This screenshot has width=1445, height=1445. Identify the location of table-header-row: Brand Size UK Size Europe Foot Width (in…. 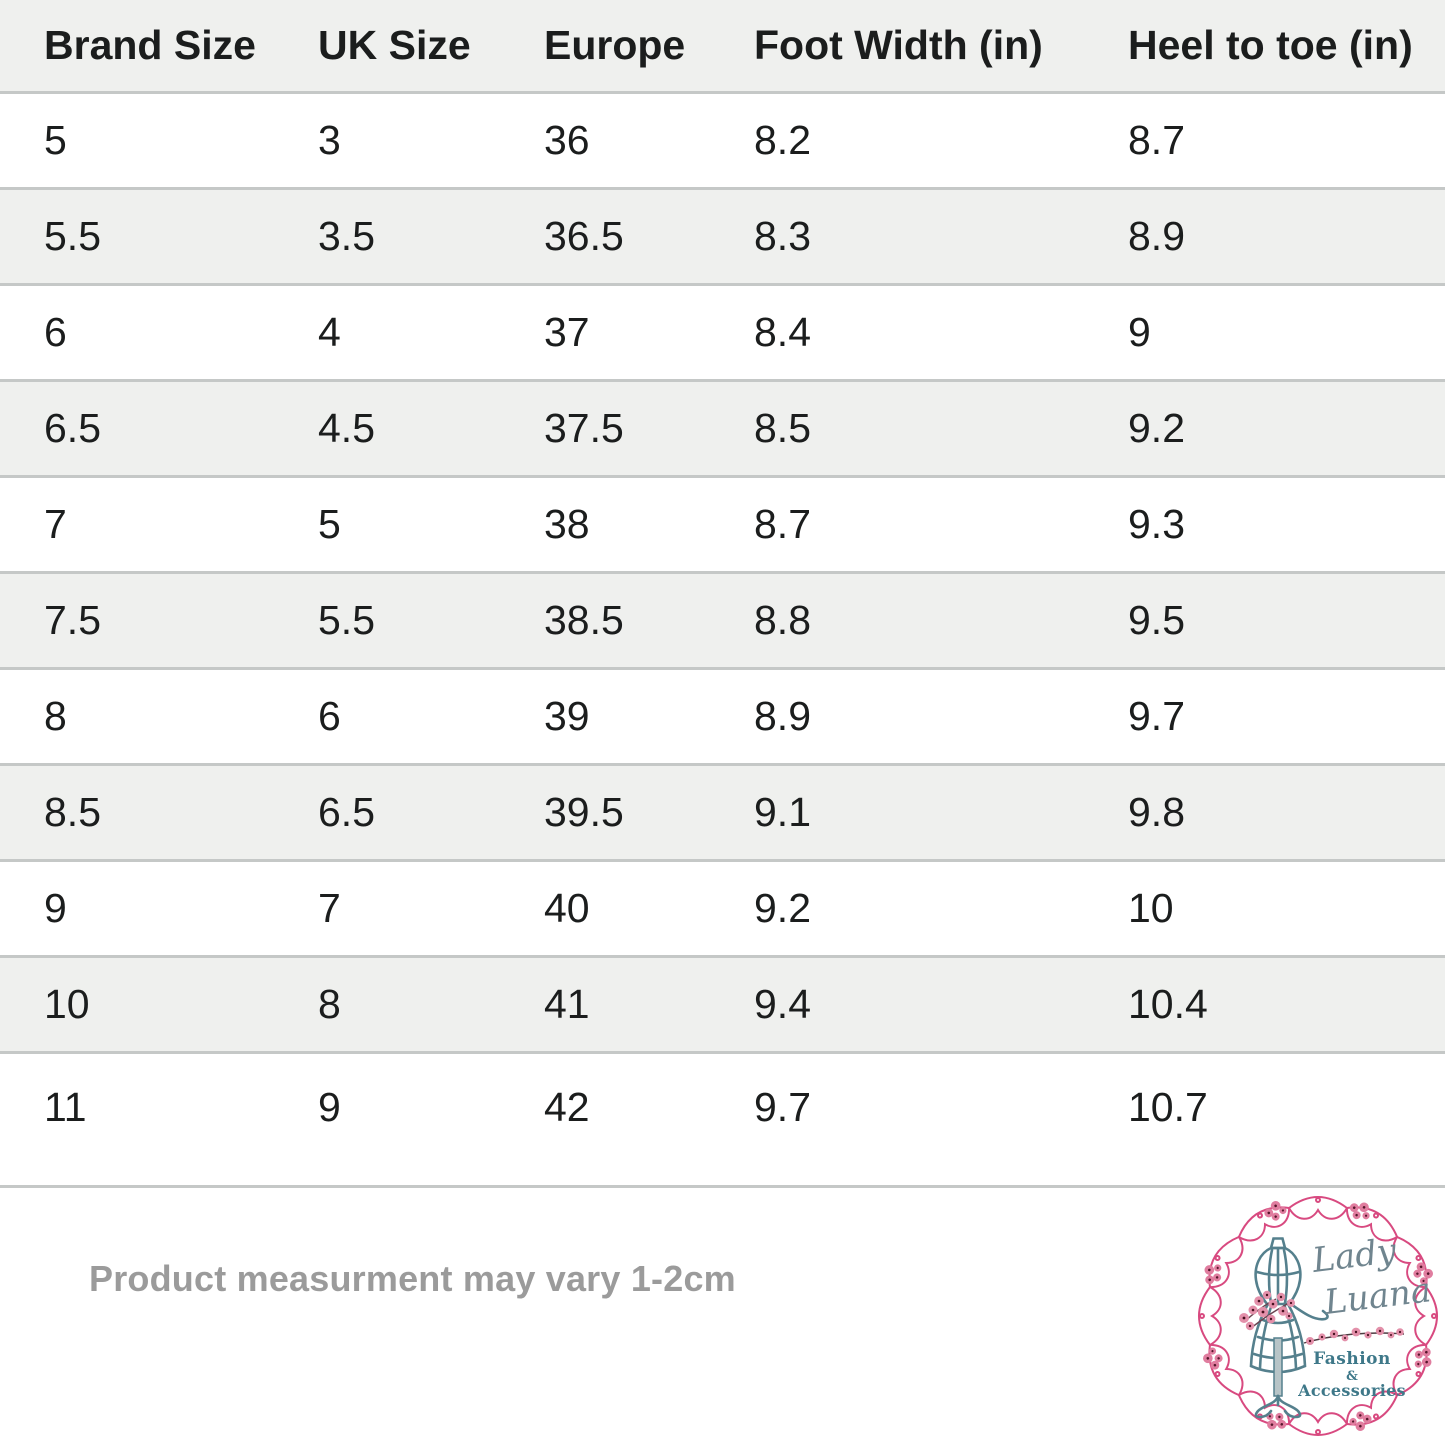
(722, 45).